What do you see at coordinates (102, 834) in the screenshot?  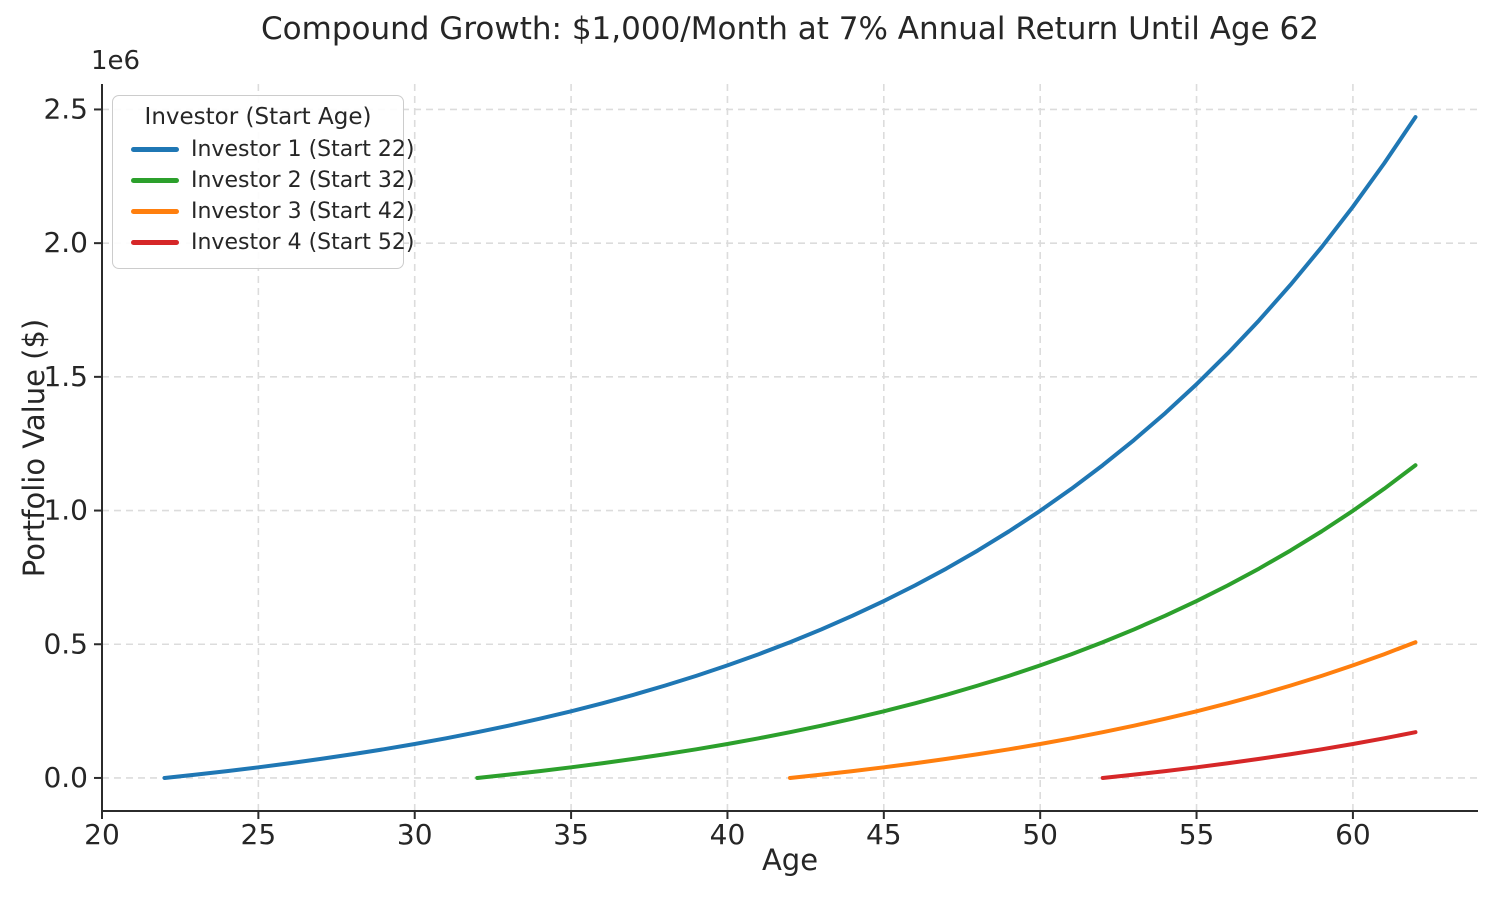 I see `x-tick-label: 20` at bounding box center [102, 834].